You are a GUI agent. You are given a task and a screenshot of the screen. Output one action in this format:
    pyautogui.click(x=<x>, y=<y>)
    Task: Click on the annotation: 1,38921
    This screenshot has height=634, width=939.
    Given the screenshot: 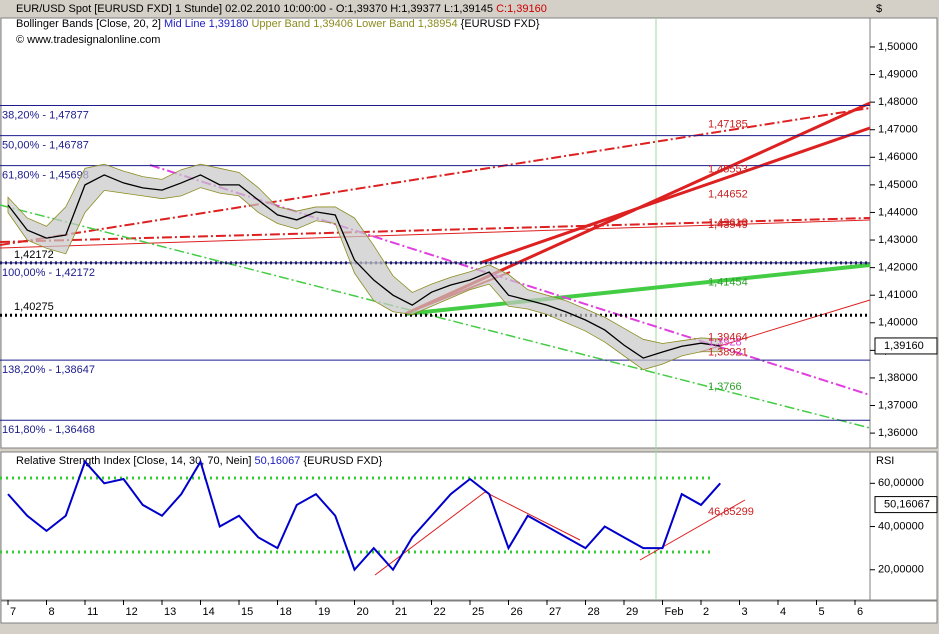 What is the action you would take?
    pyautogui.click(x=728, y=352)
    